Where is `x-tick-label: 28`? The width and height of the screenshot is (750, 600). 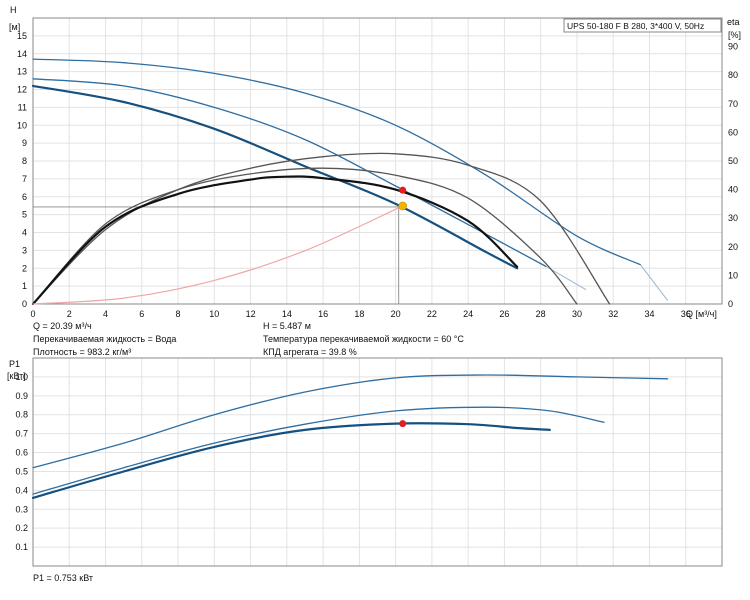 x-tick-label: 28 is located at coordinates (541, 314).